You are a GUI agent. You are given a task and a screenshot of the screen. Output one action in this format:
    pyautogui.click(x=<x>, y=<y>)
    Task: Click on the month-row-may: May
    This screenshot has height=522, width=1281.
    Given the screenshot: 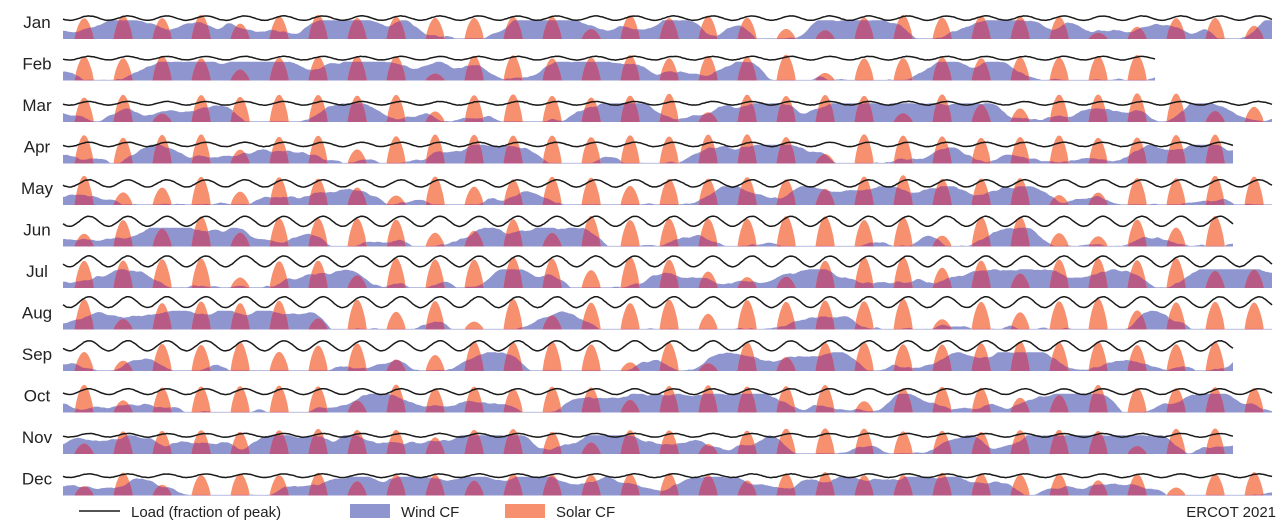 What is the action you would take?
    pyautogui.click(x=647, y=190)
    